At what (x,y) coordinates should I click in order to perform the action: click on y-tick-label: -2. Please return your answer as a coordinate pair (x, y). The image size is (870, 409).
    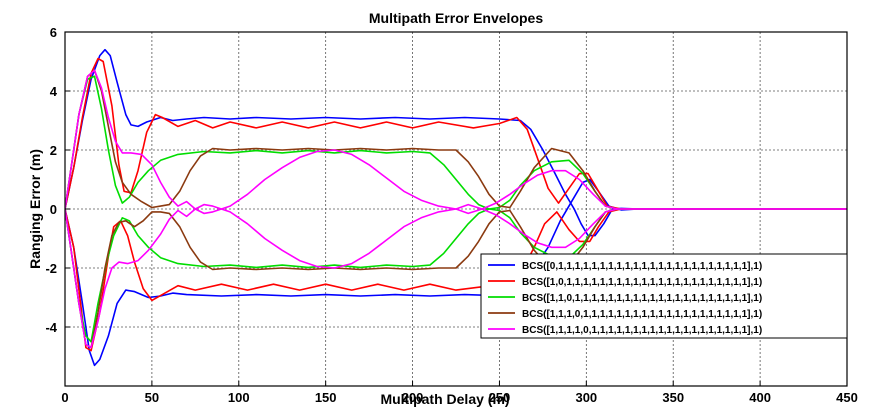
    Looking at the image, I should click on (51, 268).